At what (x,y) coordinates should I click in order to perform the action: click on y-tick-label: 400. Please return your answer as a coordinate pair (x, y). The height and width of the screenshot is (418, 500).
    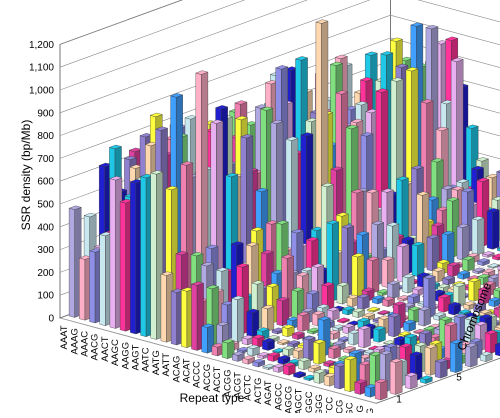
    Looking at the image, I should click on (45, 227).